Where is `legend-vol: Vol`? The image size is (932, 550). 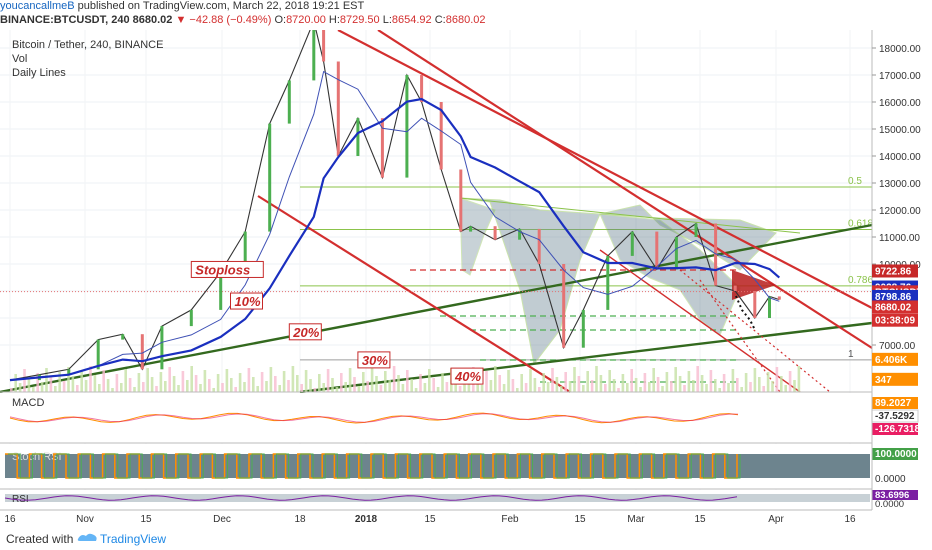
legend-vol: Vol is located at coordinates (19, 59).